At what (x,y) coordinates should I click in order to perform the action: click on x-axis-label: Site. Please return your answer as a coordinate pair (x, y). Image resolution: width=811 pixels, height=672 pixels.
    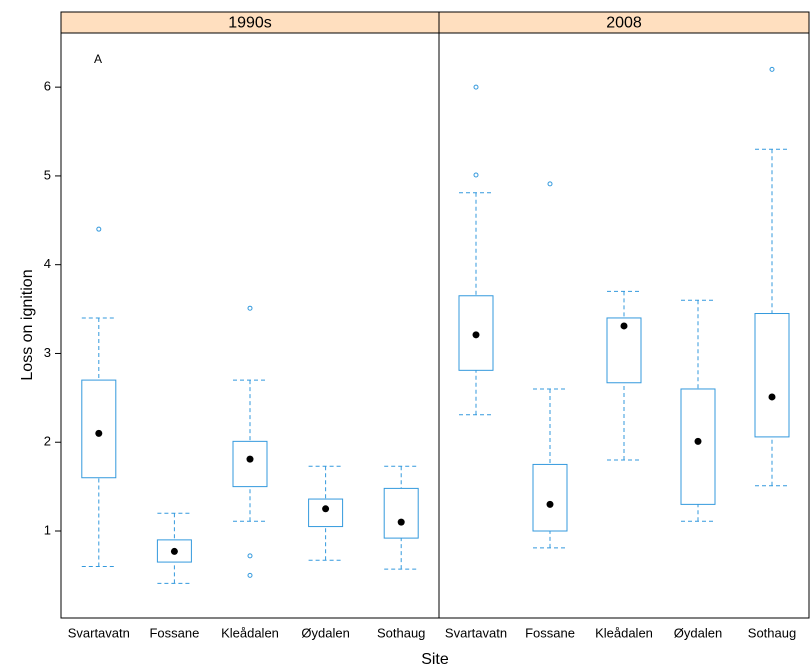
    Looking at the image, I should click on (435, 659).